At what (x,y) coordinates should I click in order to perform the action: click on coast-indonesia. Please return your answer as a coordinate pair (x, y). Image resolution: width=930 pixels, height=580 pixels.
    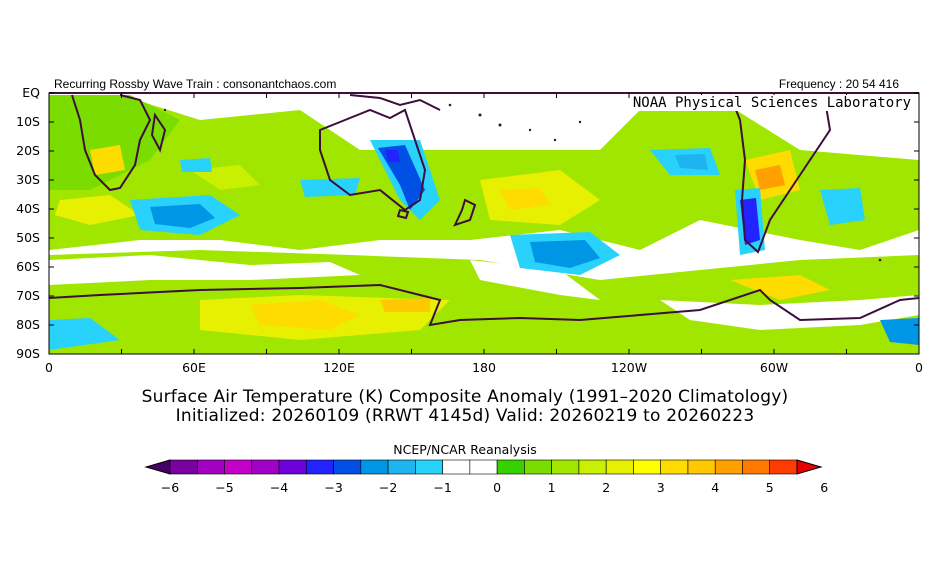
    Looking at the image, I should click on (395, 102).